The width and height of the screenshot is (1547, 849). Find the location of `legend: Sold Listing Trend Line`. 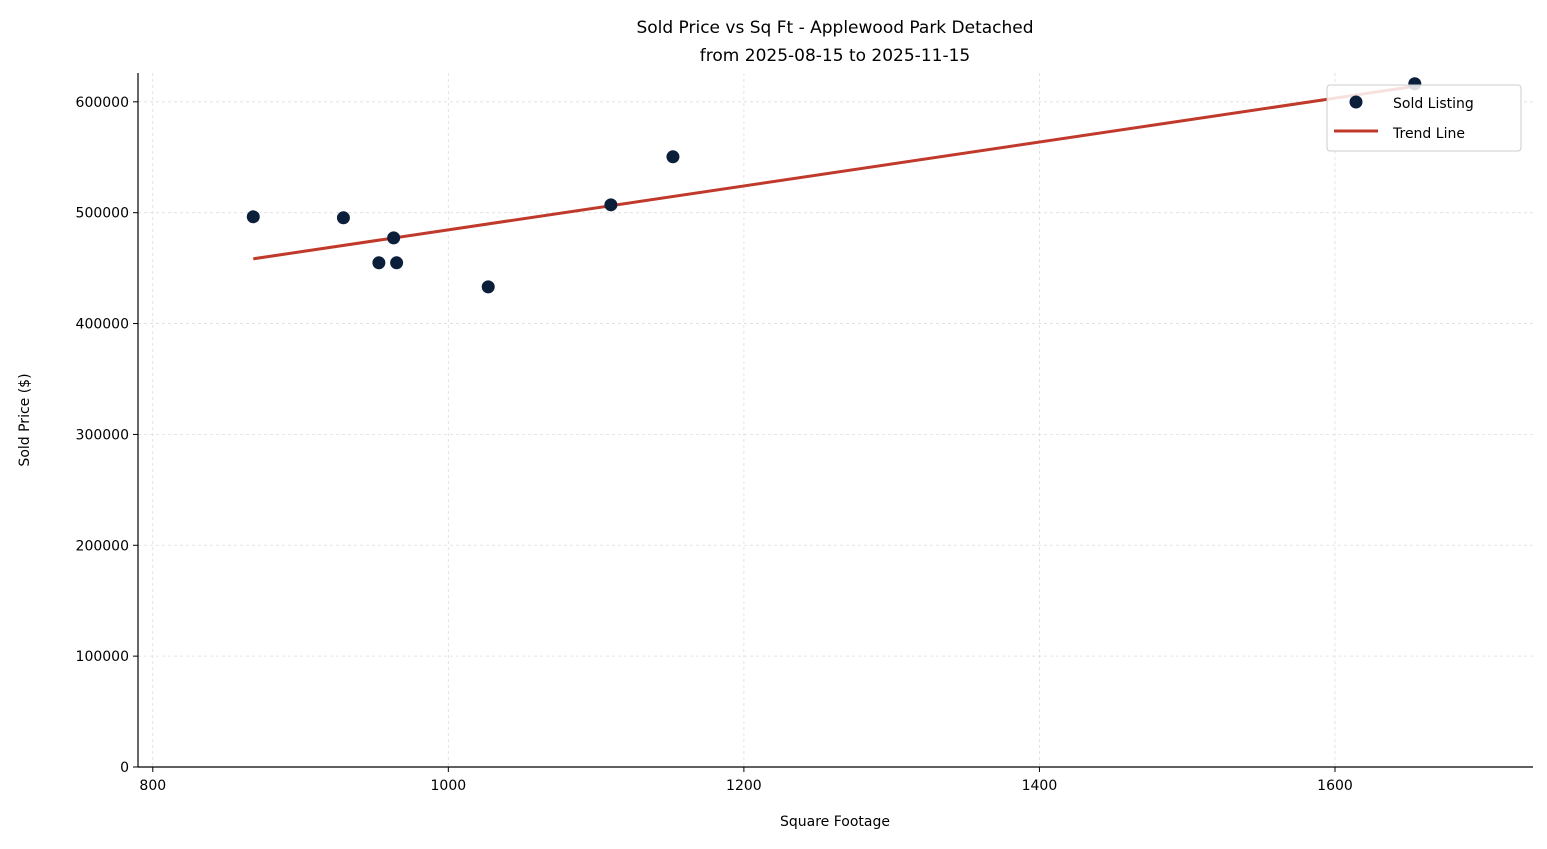

legend: Sold Listing Trend Line is located at coordinates (1424, 118).